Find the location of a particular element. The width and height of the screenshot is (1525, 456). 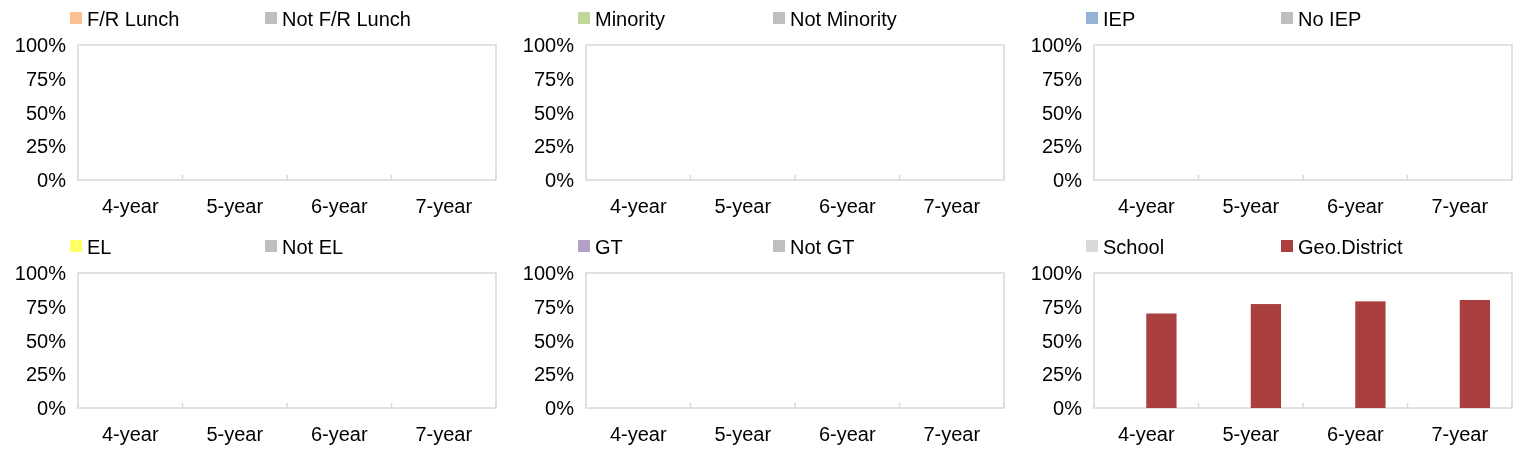

legend-label: GT is located at coordinates (609, 247).